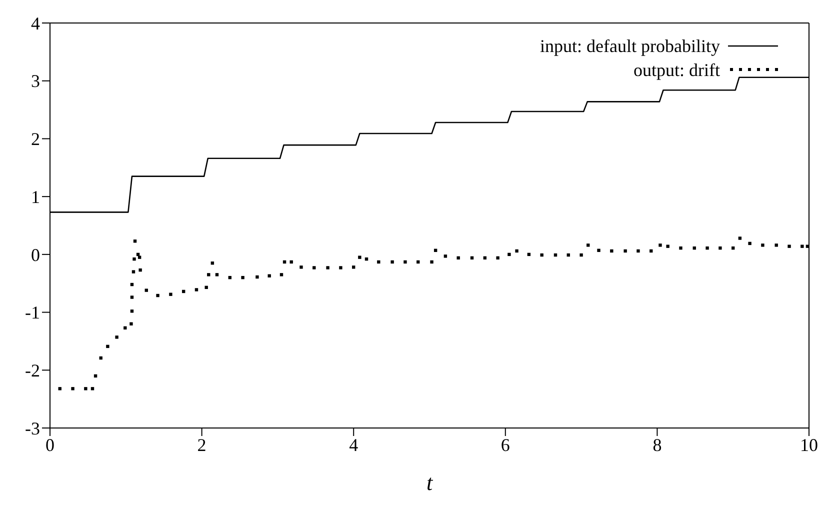  I want to click on y-tick-label: -2, so click(32, 370).